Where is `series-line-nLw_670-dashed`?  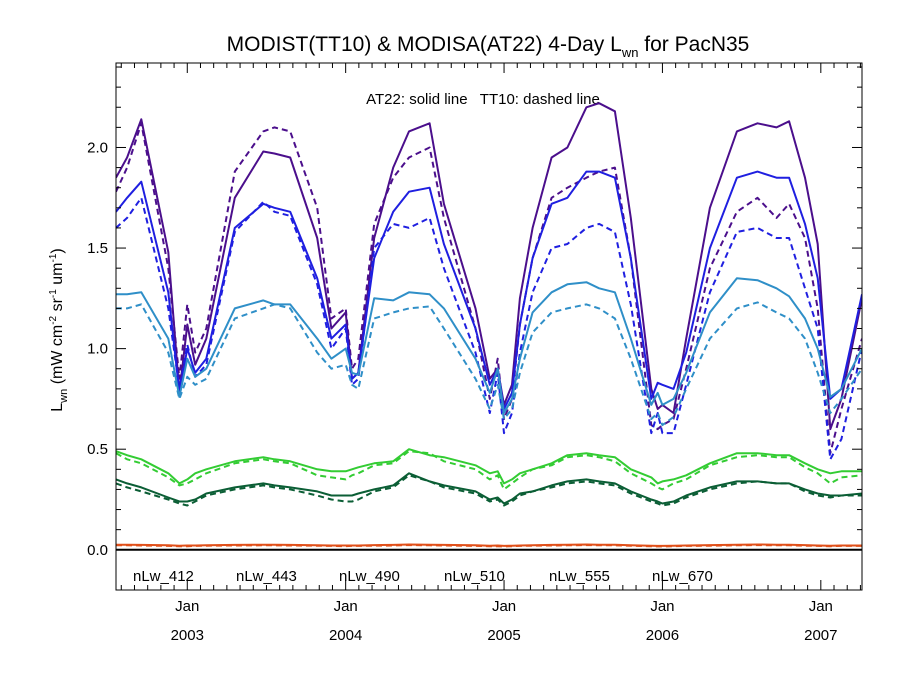 series-line-nLw_670-dashed is located at coordinates (489, 546).